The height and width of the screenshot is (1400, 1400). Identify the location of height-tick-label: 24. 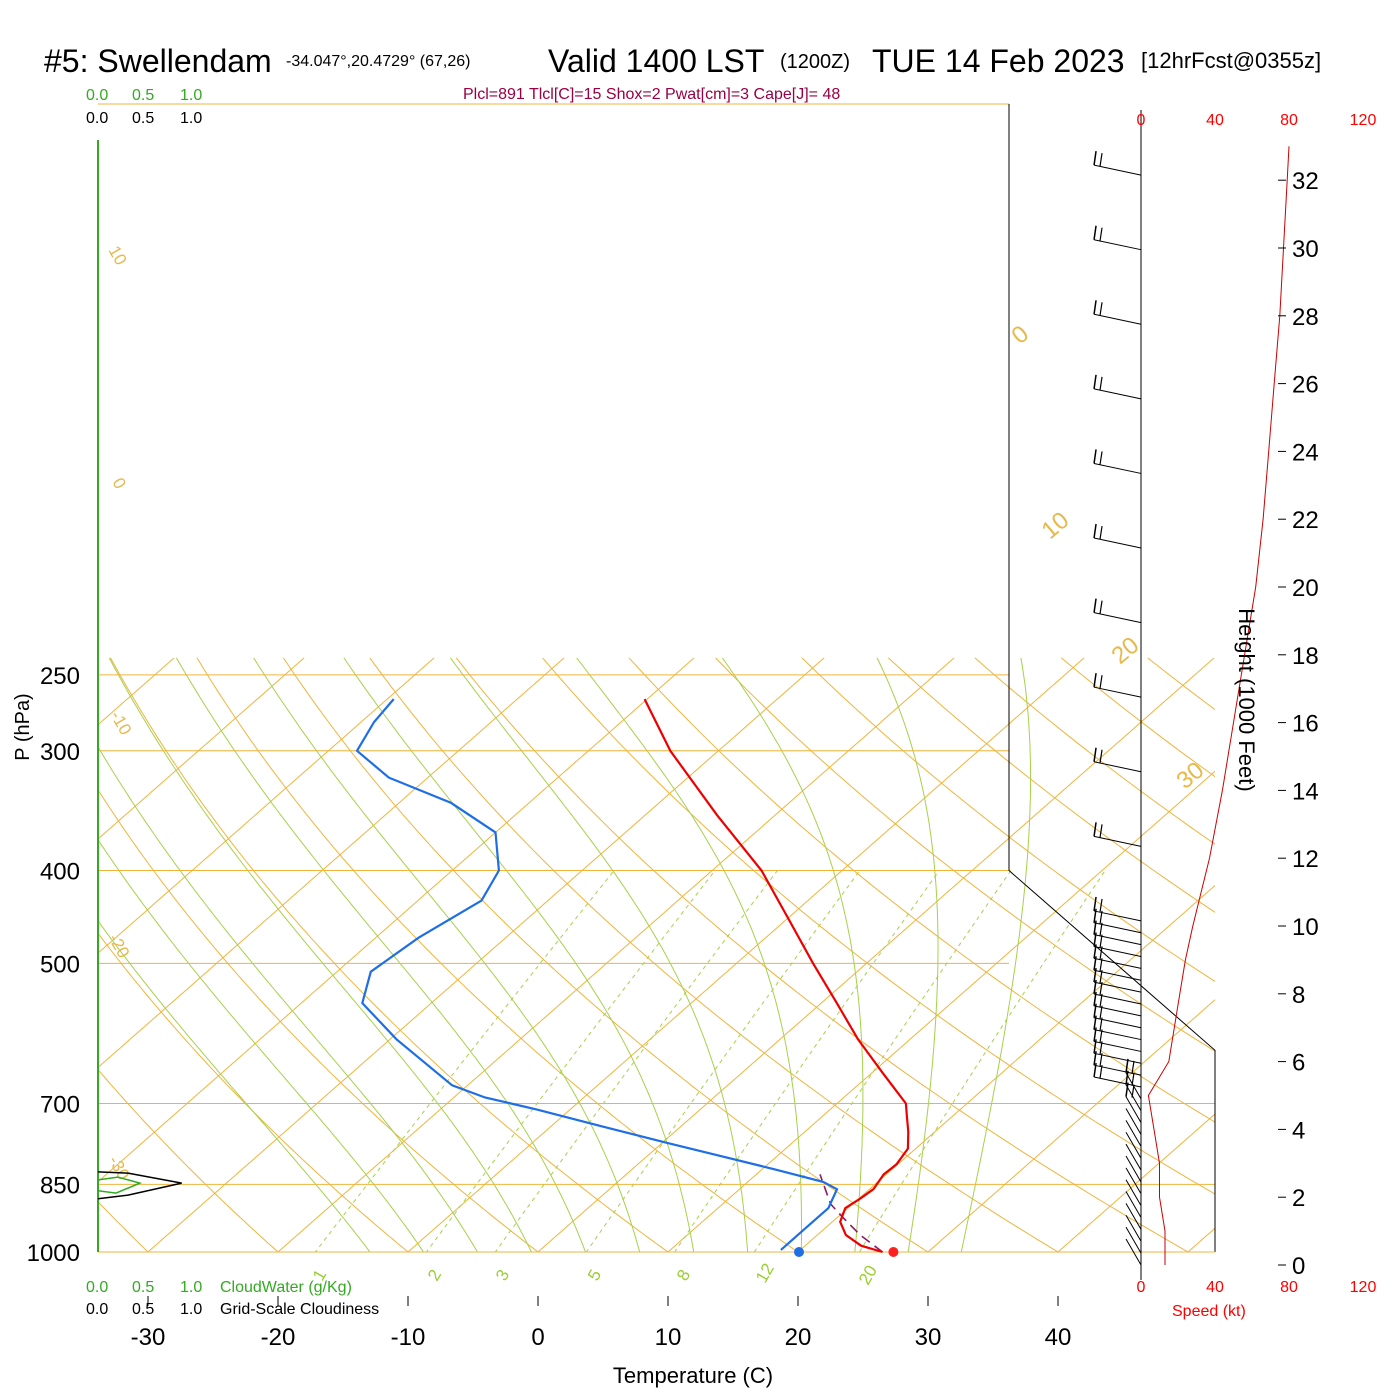
(1305, 452).